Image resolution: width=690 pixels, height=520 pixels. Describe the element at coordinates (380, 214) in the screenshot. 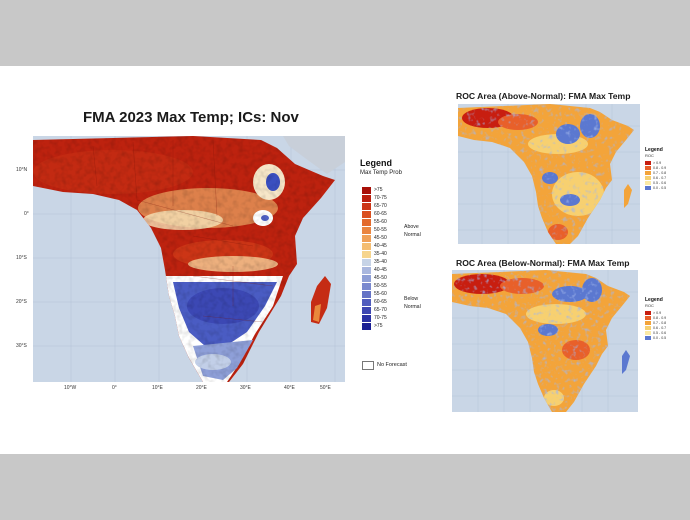

I see `legend-label-3: 60-65` at that location.